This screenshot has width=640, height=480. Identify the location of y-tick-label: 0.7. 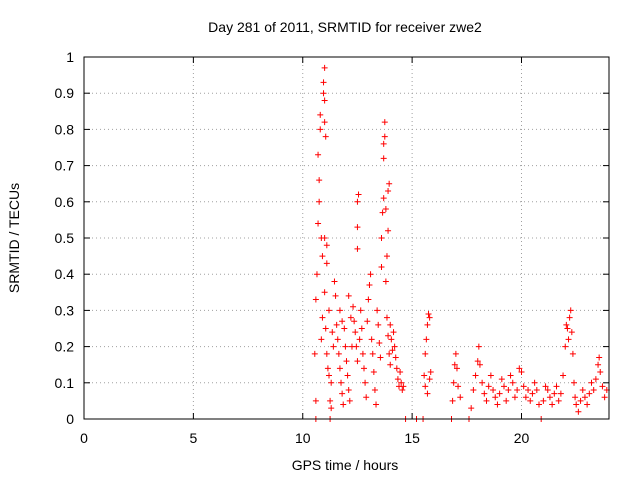
(65, 166).